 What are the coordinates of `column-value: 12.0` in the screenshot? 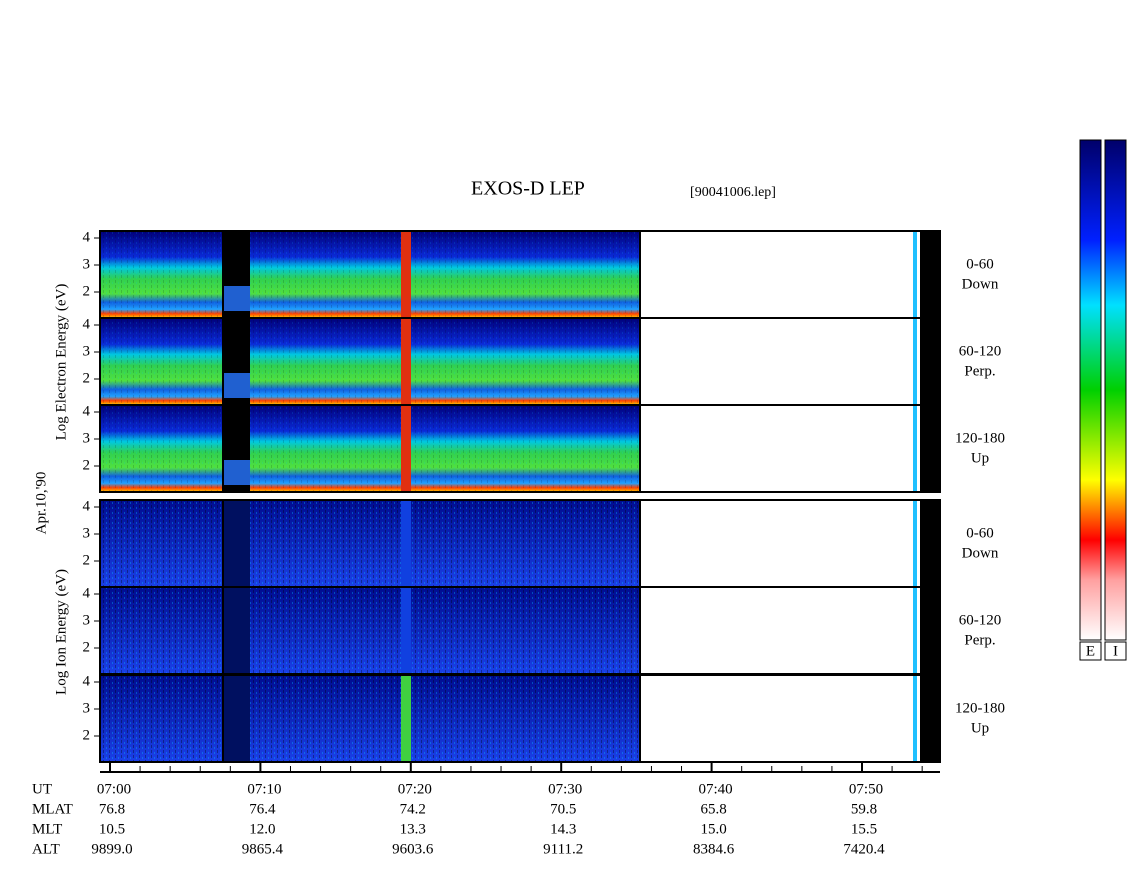 It's located at (262, 829).